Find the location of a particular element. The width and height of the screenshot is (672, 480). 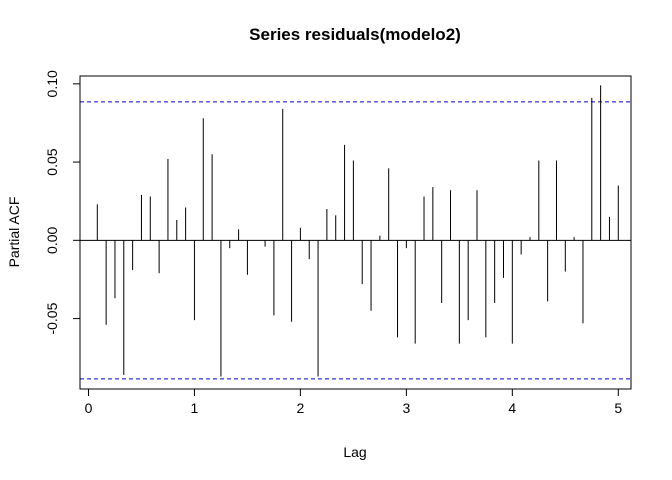

y-axis: -0.05 0.00 0.05 0.10 is located at coordinates (62, 202).